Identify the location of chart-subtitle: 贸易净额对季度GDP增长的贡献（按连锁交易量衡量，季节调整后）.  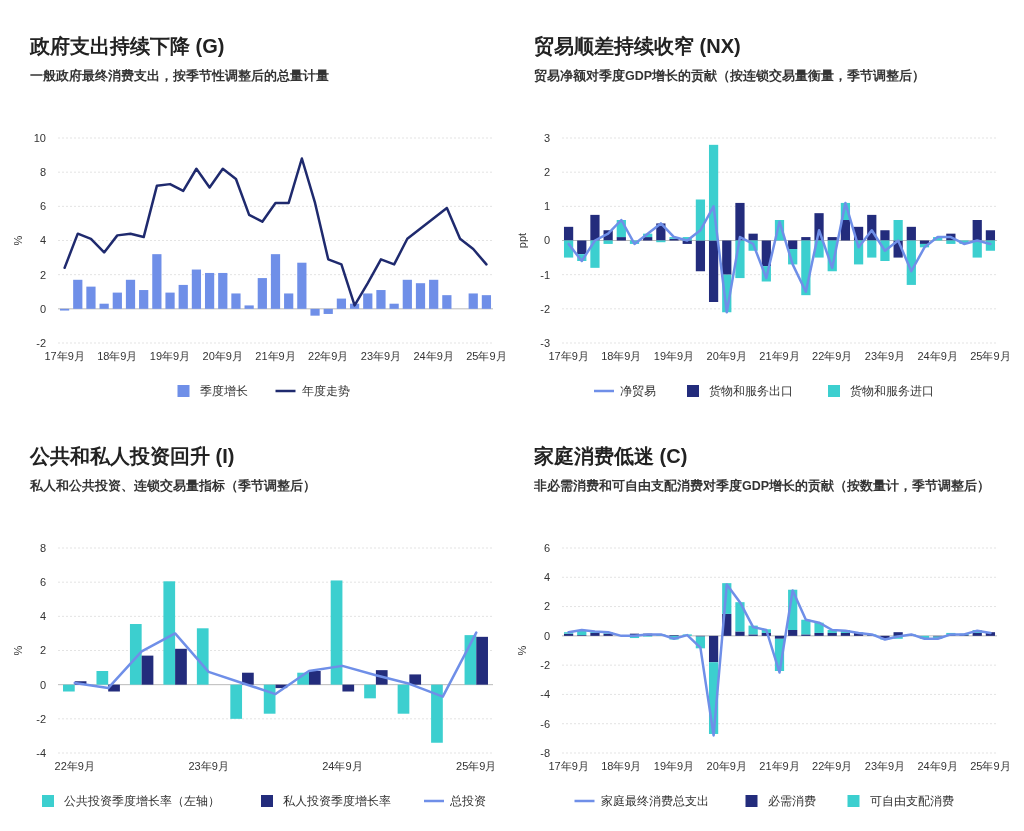
(730, 75).